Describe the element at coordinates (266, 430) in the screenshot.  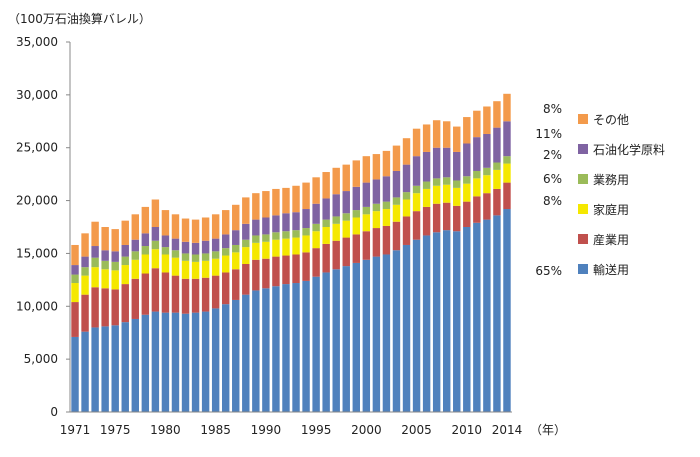
I see `x-tick-label: 1990` at that location.